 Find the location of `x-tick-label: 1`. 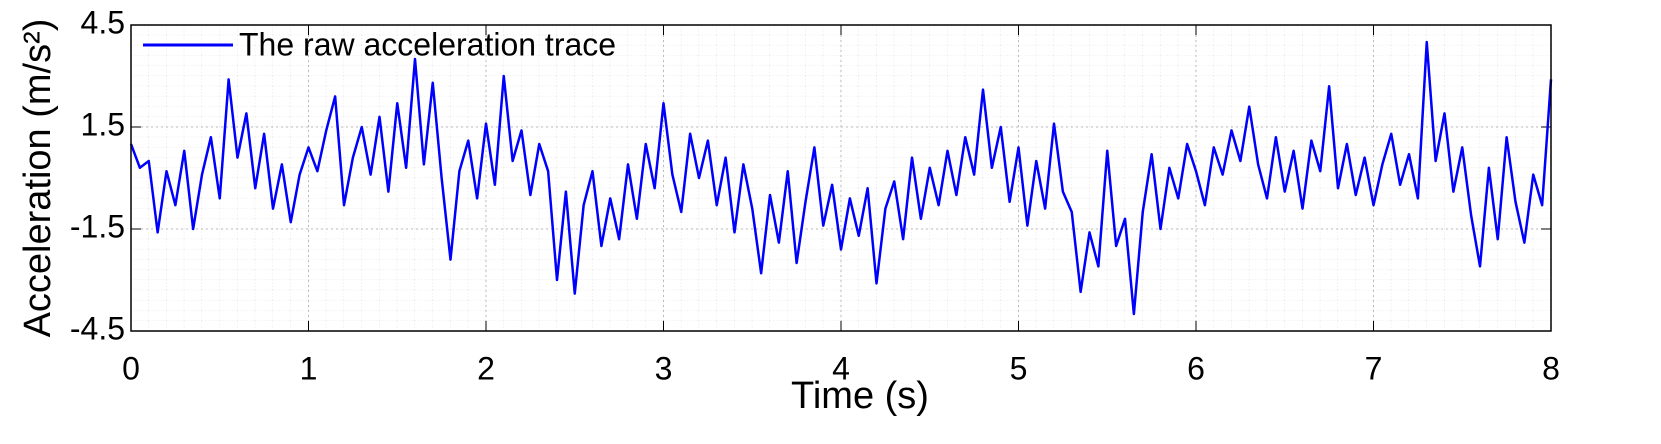

x-tick-label: 1 is located at coordinates (309, 368).